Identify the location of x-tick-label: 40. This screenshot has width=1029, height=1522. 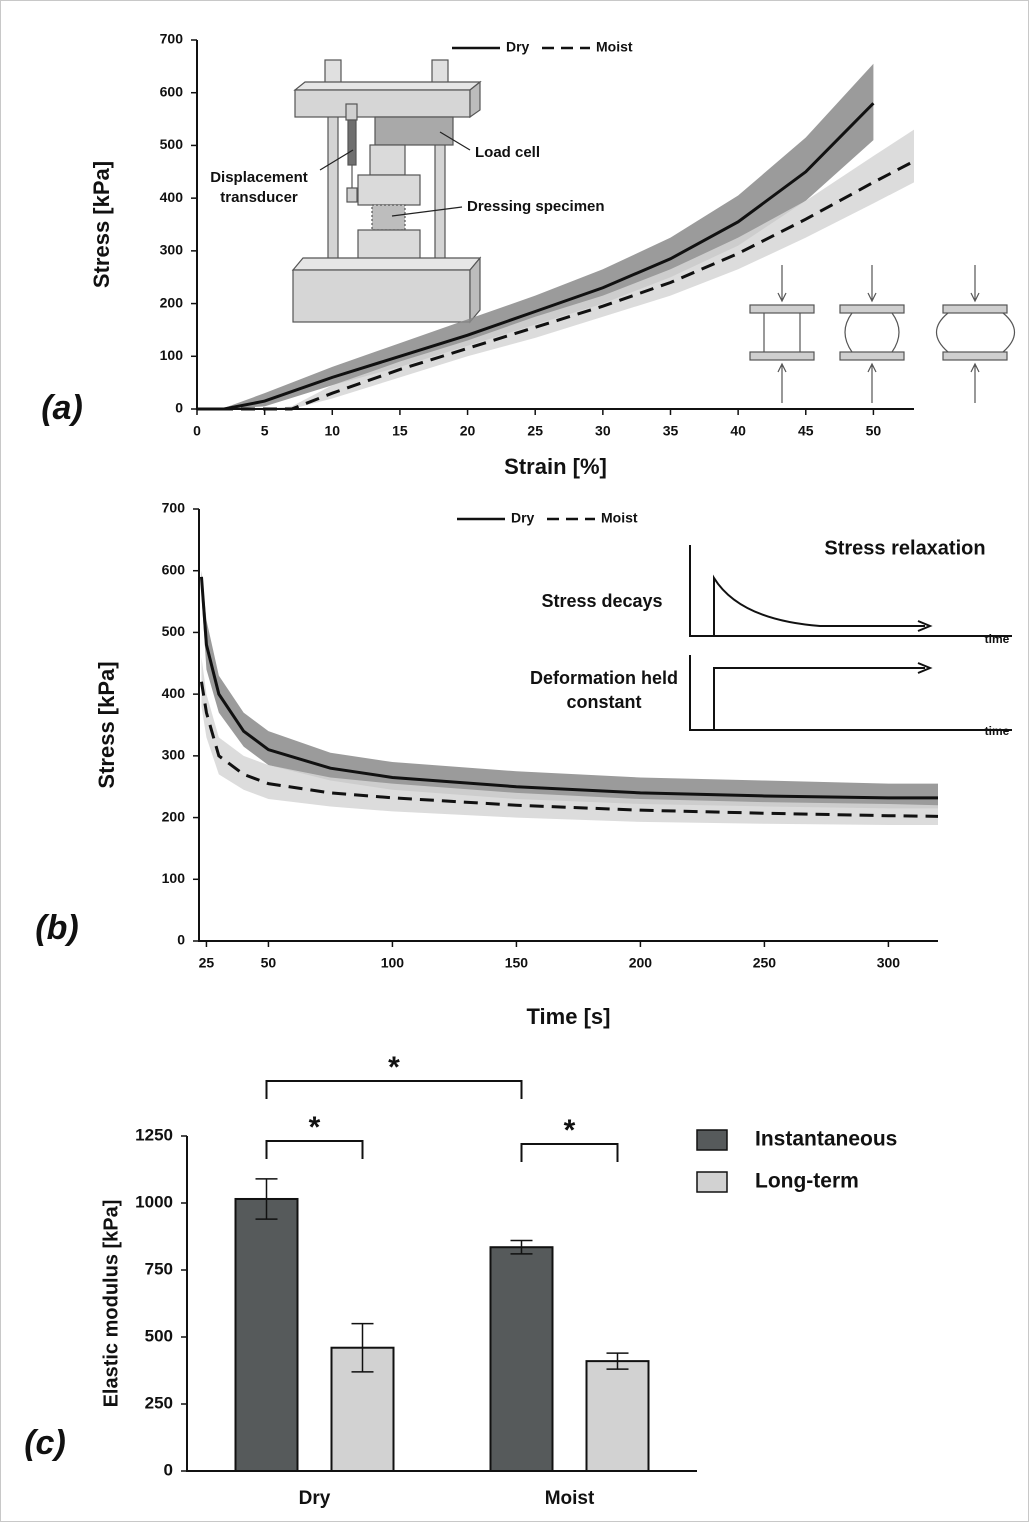
(738, 431).